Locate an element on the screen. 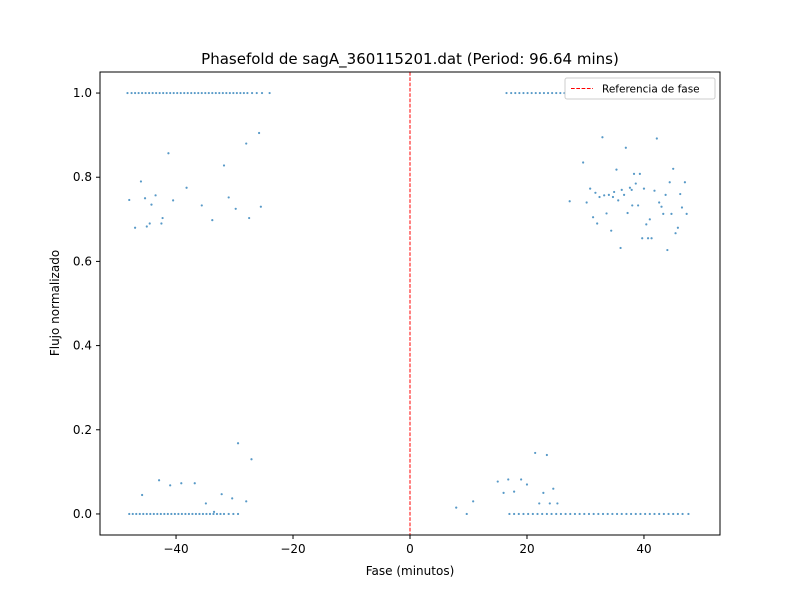  legend: Referencia de fase is located at coordinates (640, 88).